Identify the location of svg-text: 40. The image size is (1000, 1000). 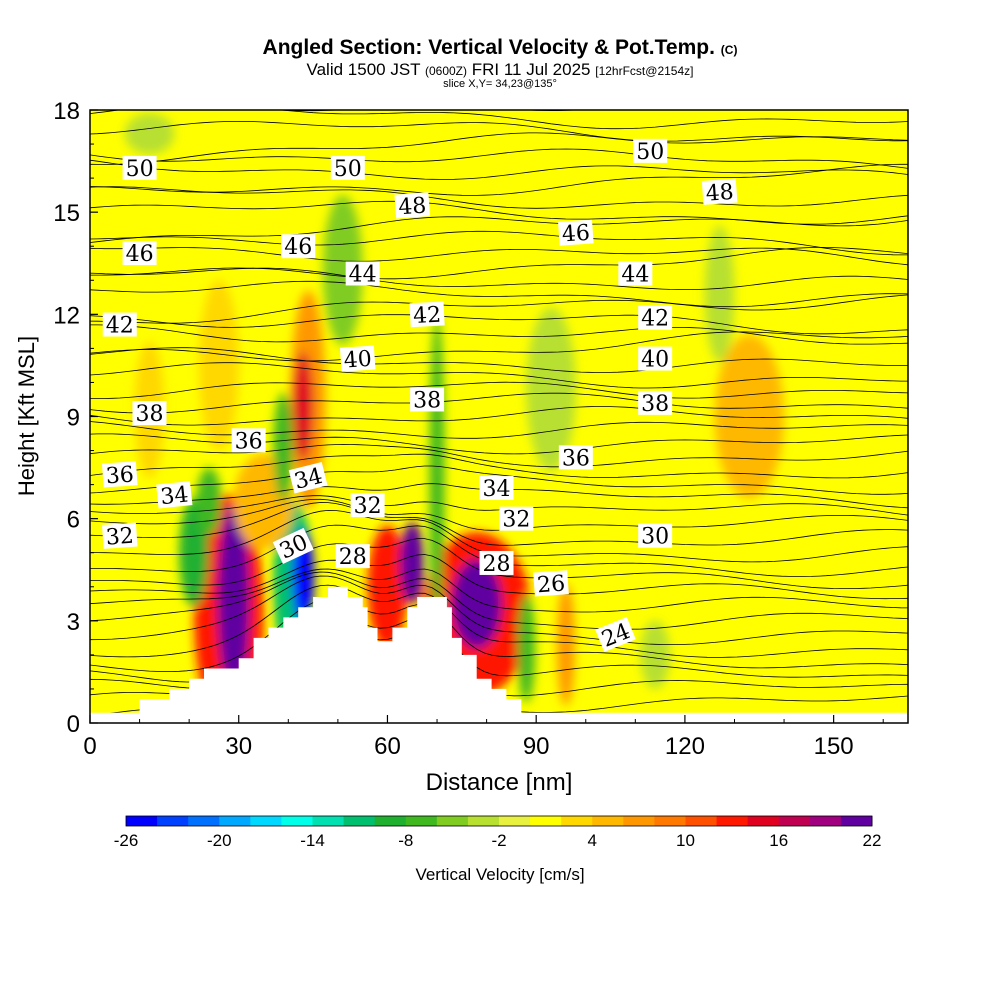
(358, 360).